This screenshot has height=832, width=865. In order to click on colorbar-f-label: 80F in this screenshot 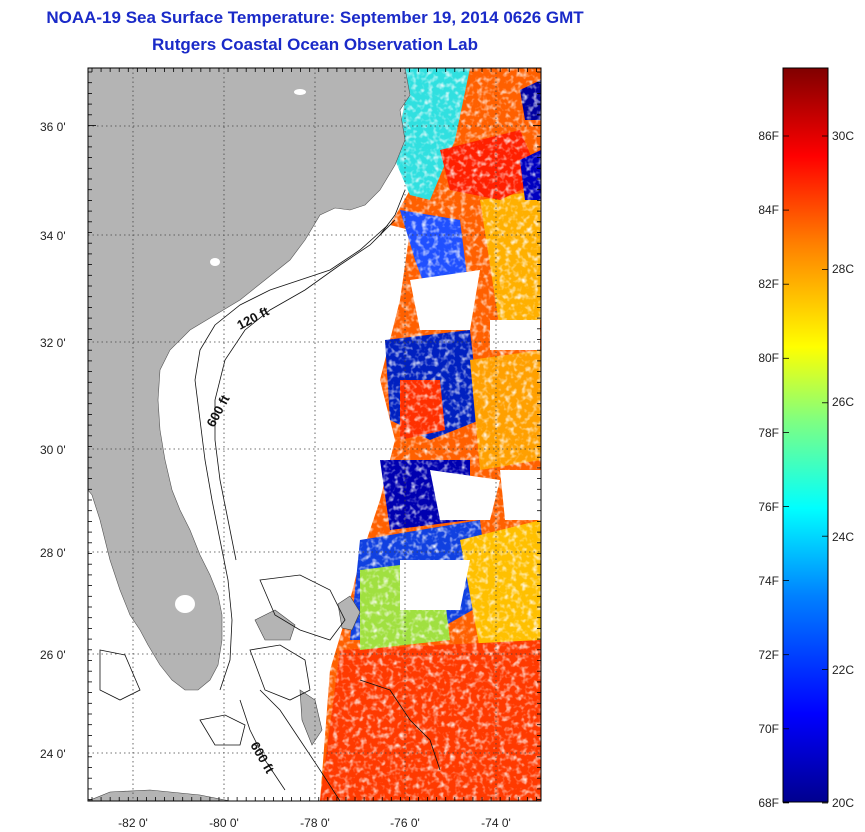, I will do `click(768, 358)`.